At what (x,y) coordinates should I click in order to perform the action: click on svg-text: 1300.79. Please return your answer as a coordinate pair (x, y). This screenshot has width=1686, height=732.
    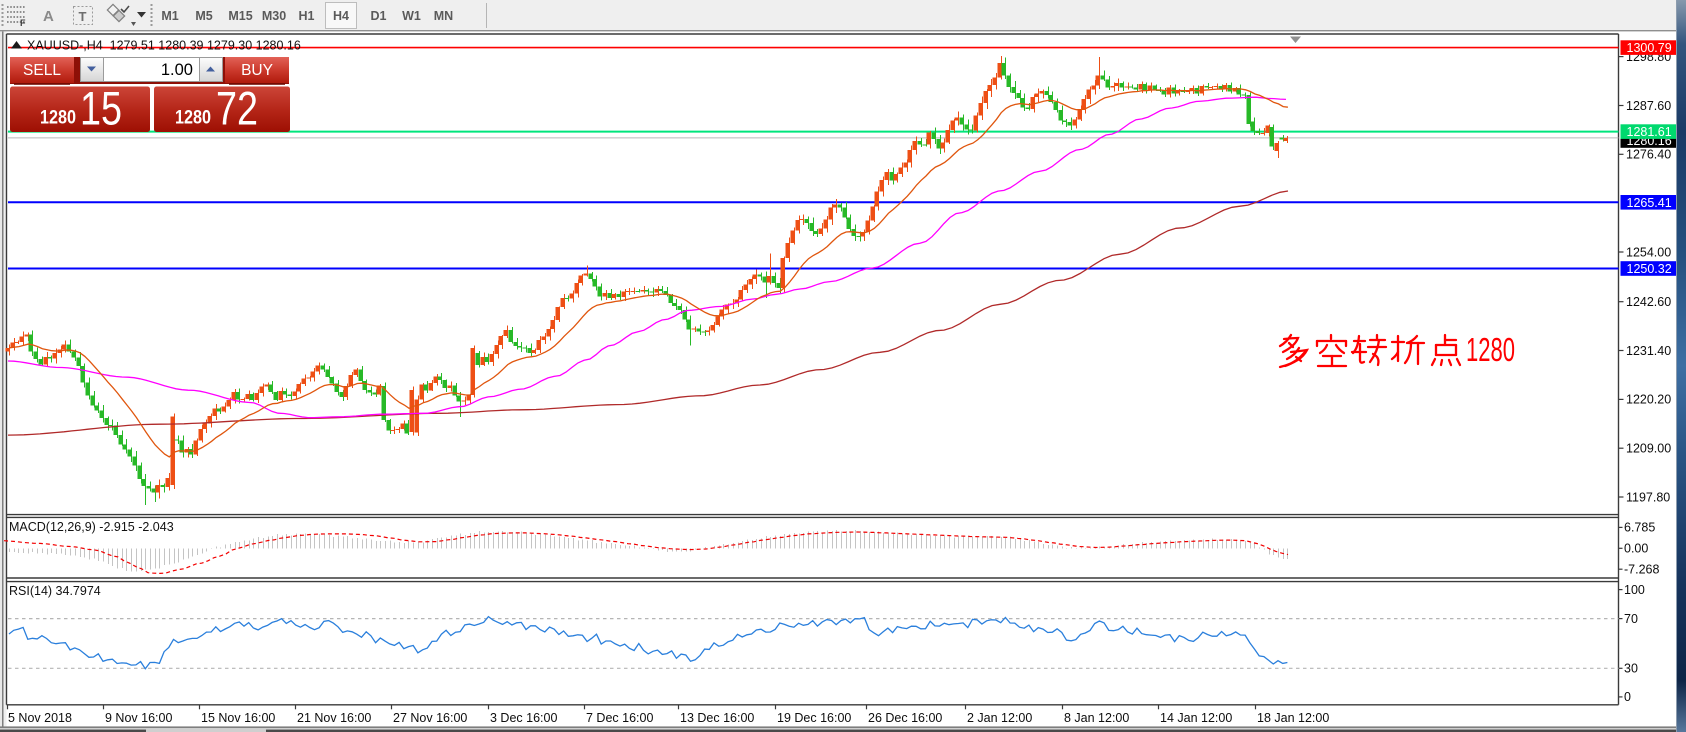
    Looking at the image, I should click on (1649, 48).